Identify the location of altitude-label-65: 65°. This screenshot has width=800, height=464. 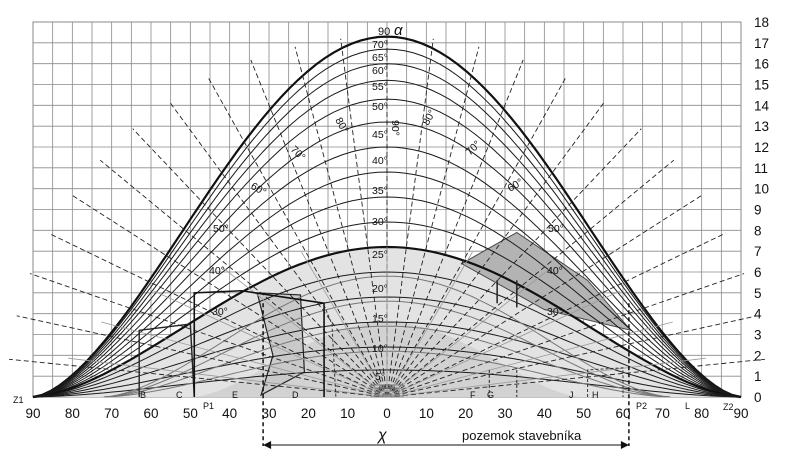
(380, 58).